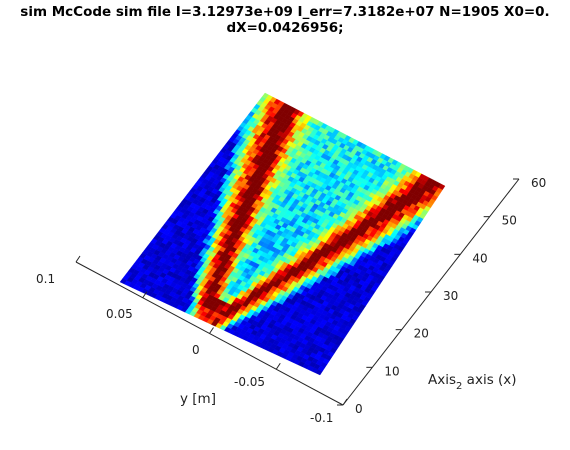 The width and height of the screenshot is (570, 450). I want to click on x-axis-label-main: Axis, so click(442, 380).